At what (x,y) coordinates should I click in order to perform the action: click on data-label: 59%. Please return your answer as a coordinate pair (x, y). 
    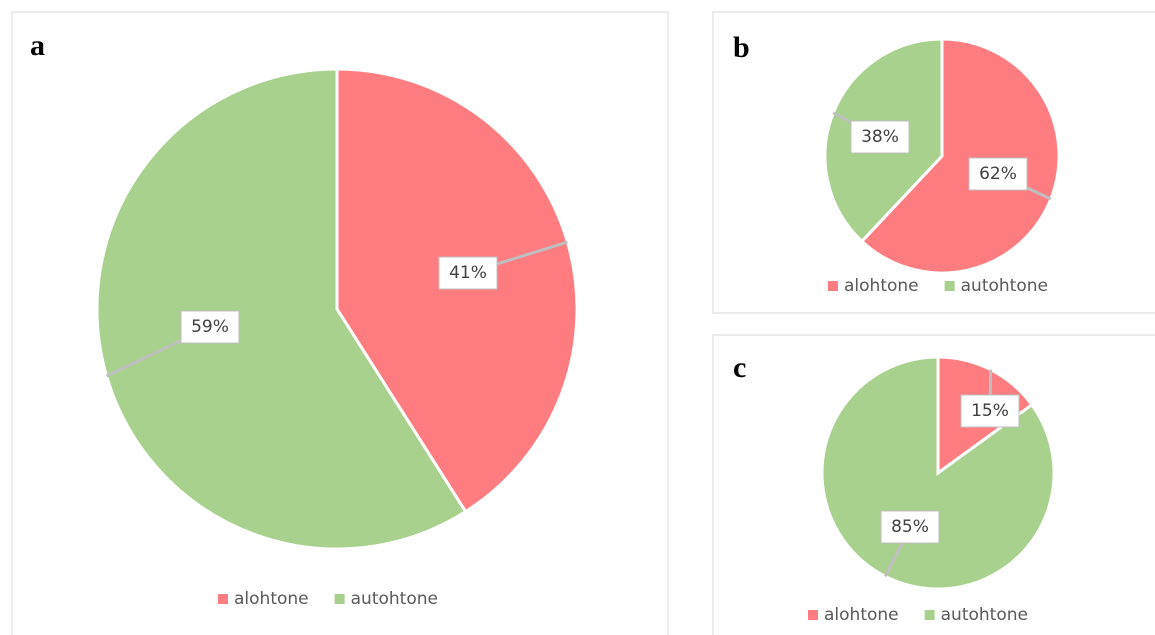
    Looking at the image, I should click on (210, 327).